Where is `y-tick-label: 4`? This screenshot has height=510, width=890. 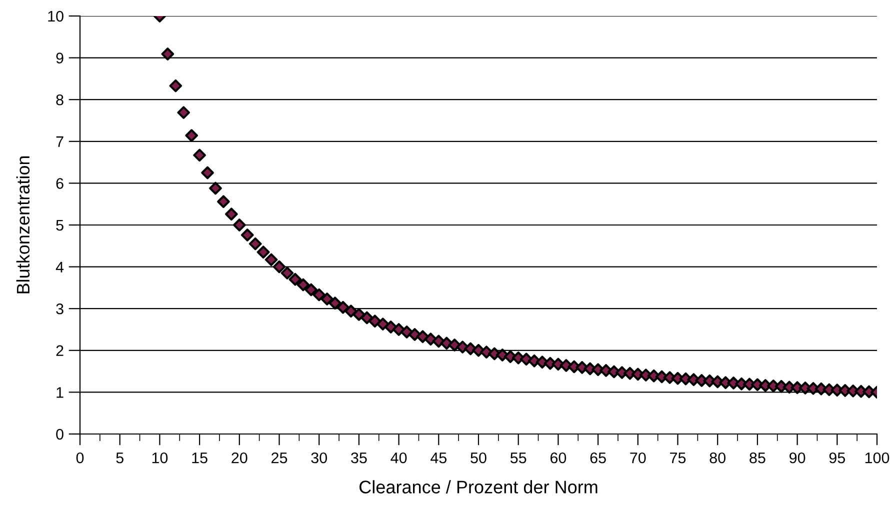 y-tick-label: 4 is located at coordinates (60, 267).